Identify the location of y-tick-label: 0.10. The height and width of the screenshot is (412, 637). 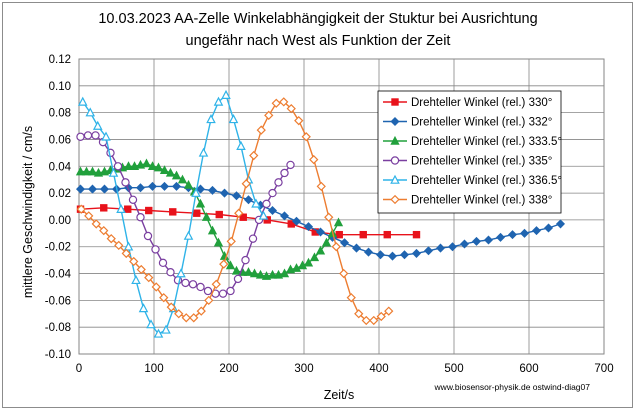
(60, 87).